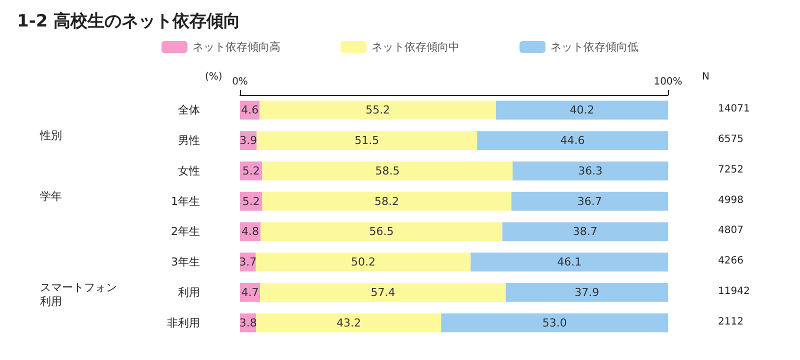 Image resolution: width=800 pixels, height=360 pixels. I want to click on data-label: 36.7, so click(589, 201).